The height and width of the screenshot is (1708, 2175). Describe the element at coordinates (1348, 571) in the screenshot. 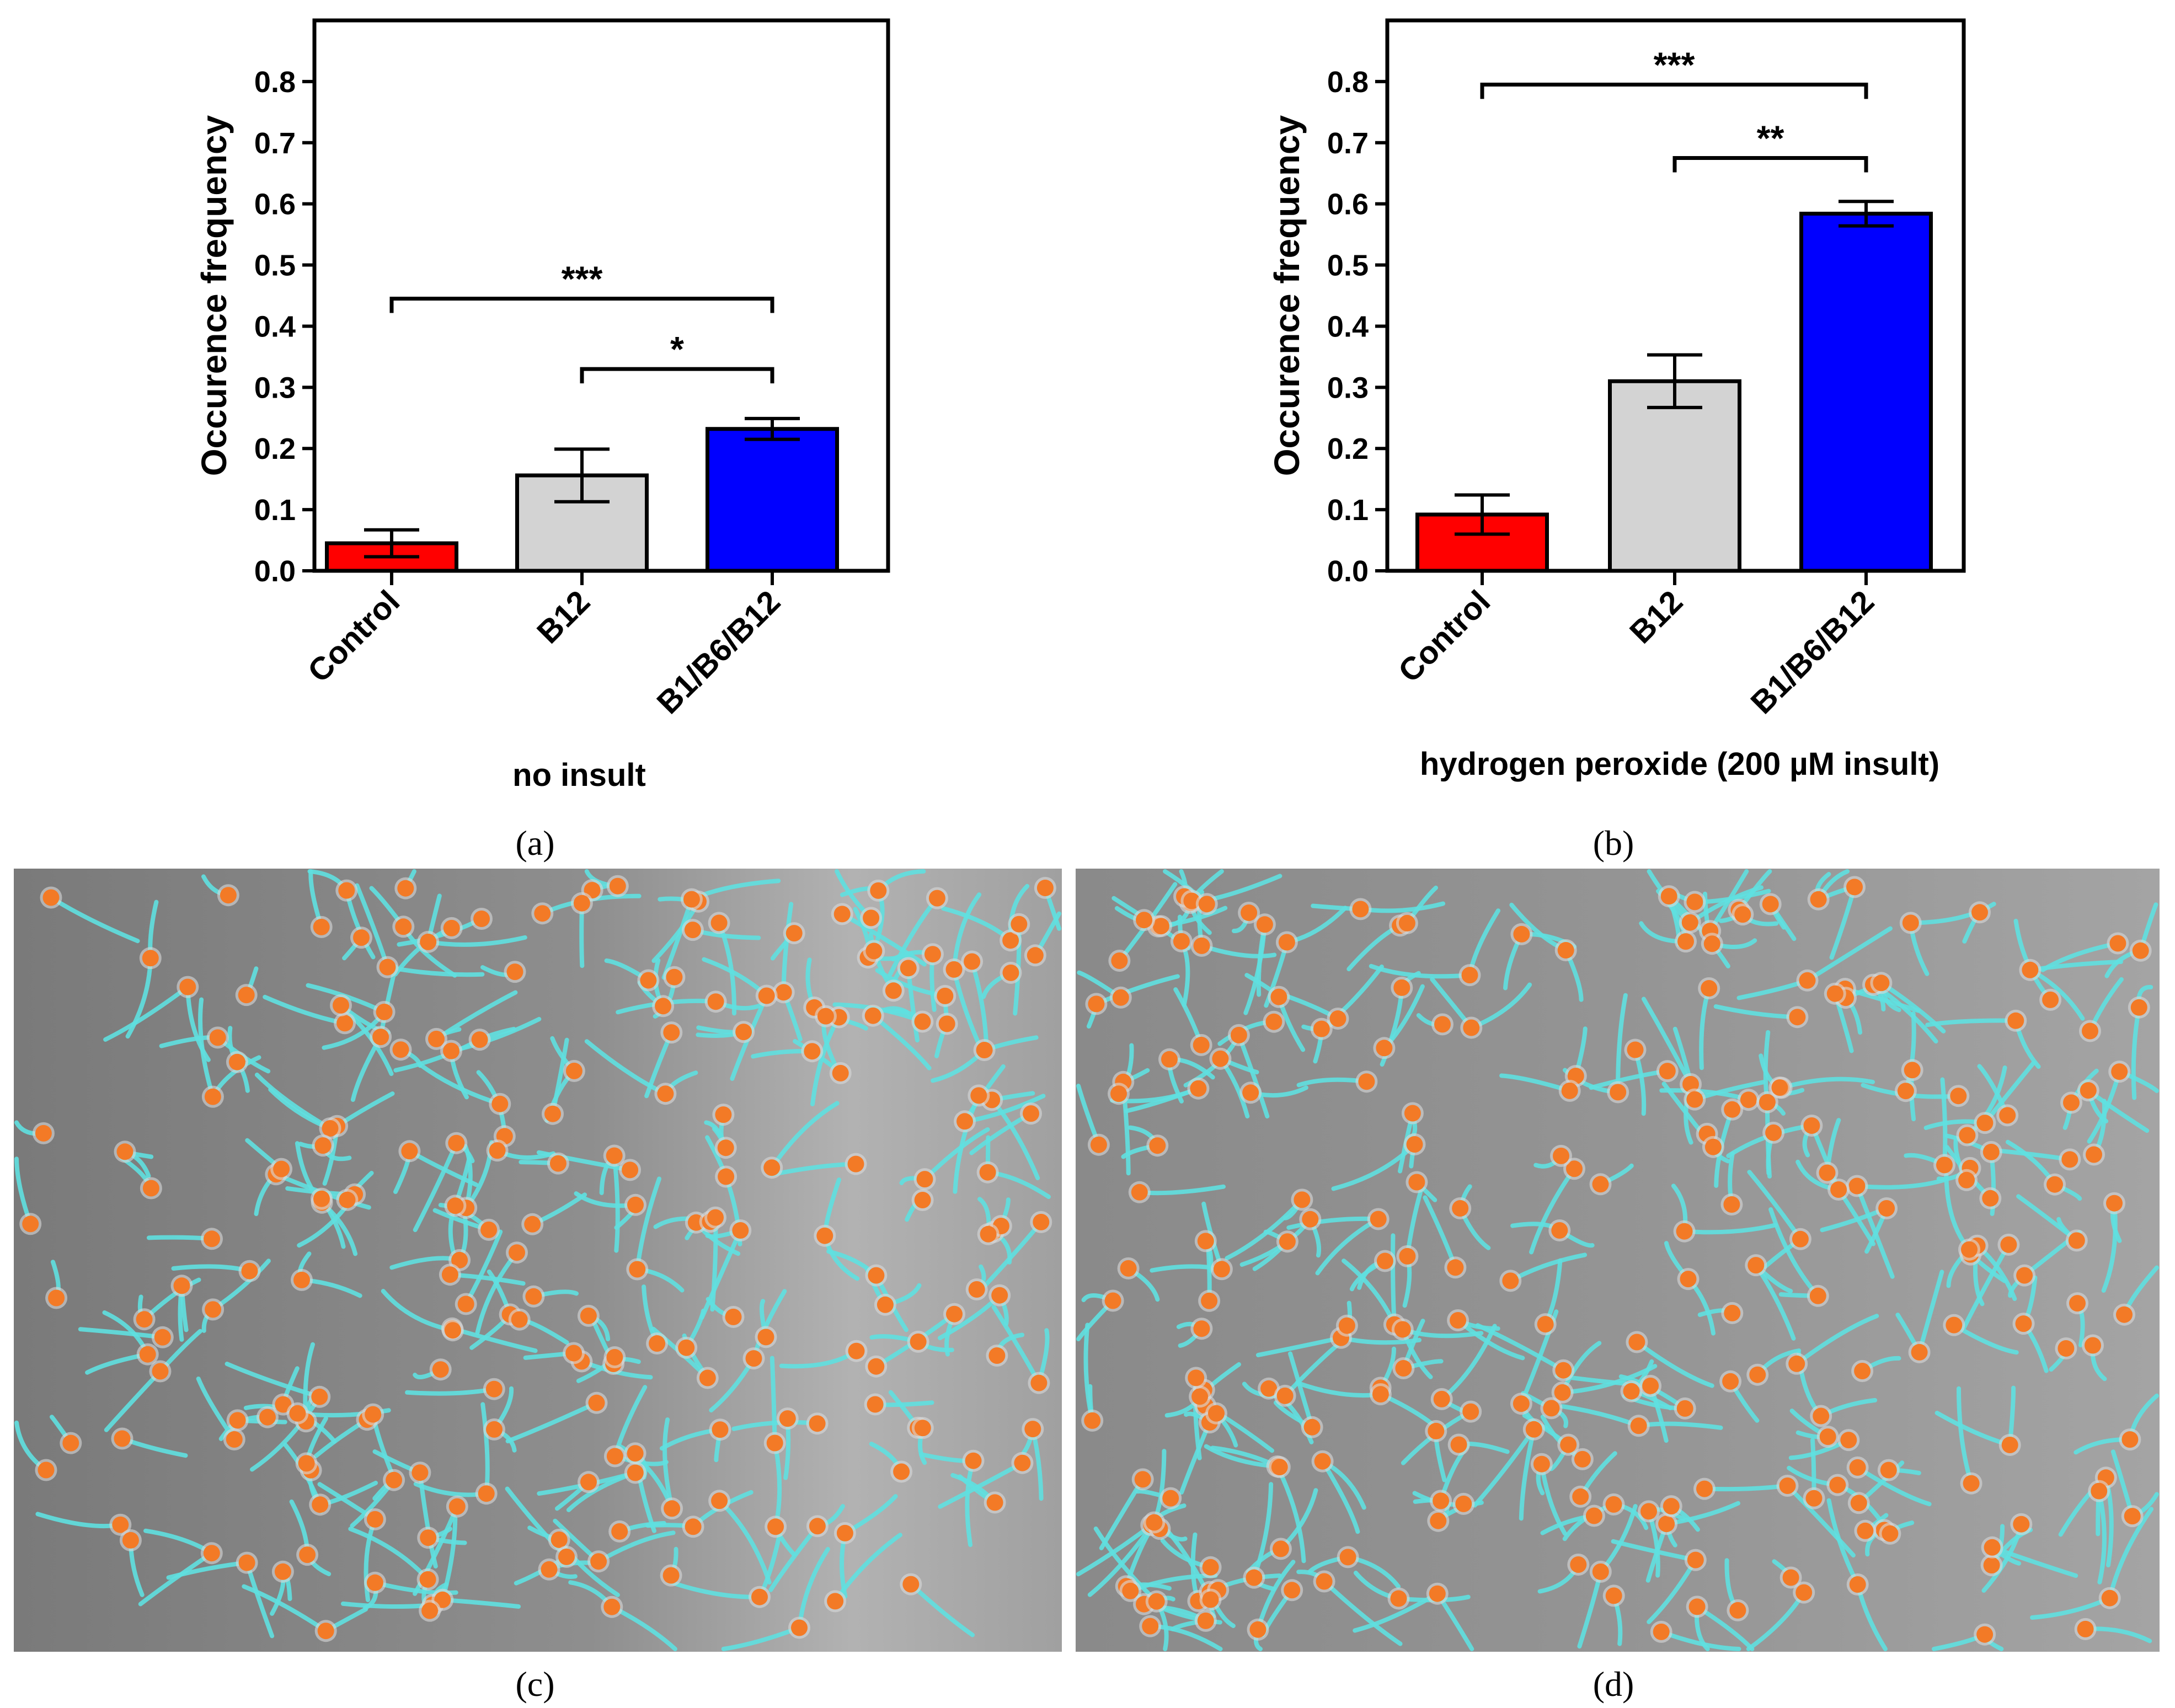

I see `y-tick-label: 0.0` at that location.